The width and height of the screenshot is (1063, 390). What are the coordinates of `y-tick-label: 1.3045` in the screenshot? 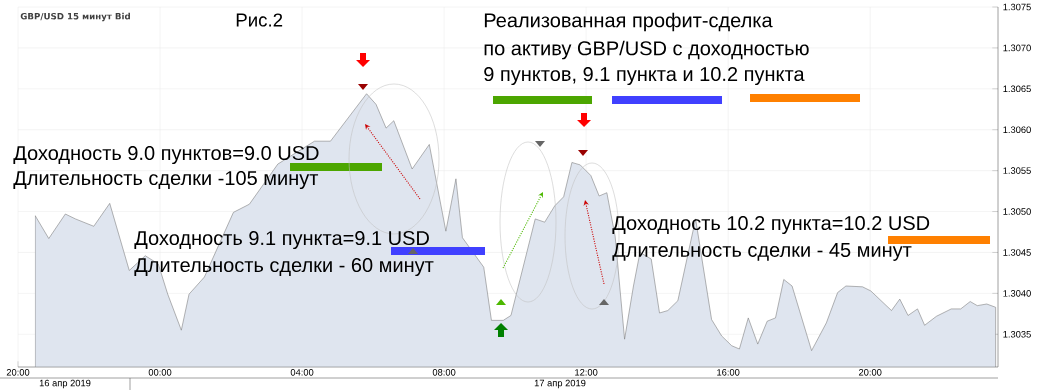 It's located at (1017, 252).